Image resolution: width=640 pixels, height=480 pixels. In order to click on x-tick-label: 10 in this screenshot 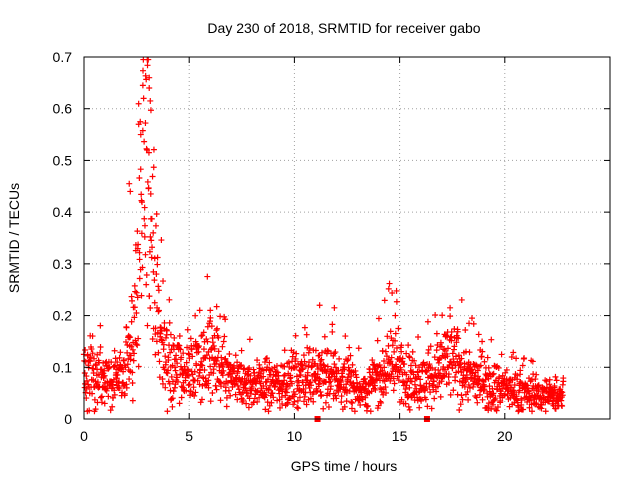, I will do `click(295, 436)`.